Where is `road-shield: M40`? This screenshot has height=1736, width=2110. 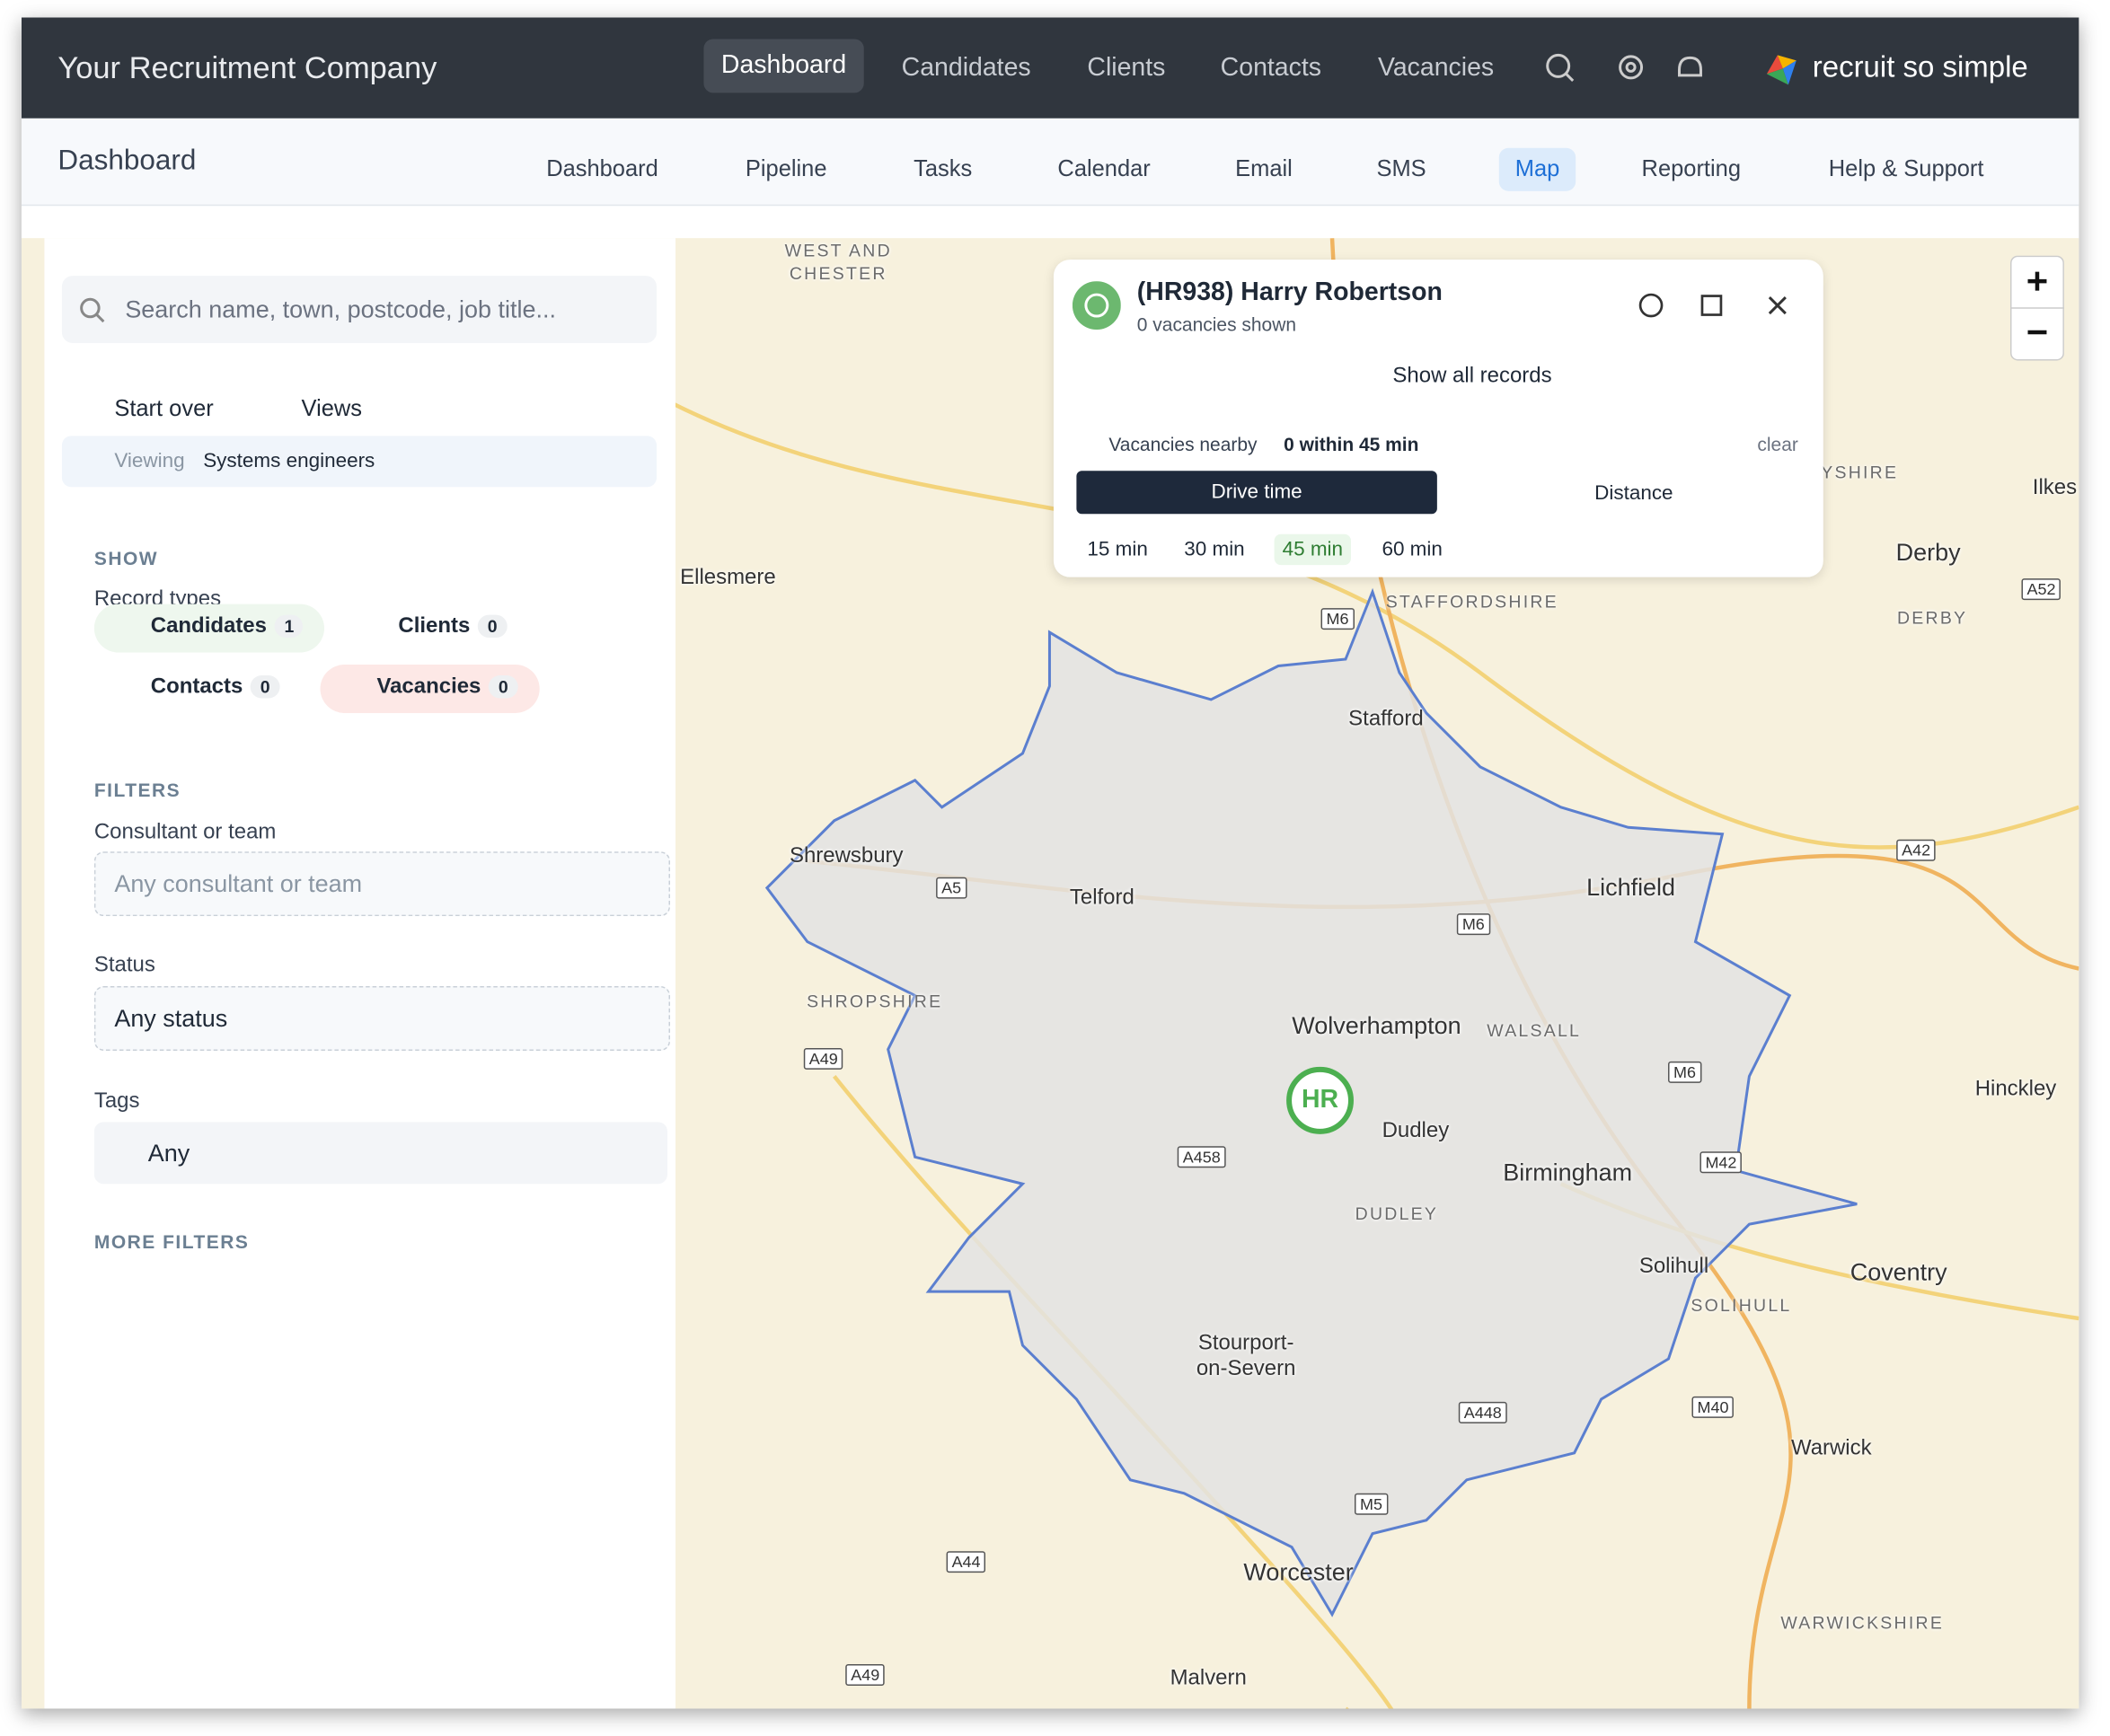 road-shield: M40 is located at coordinates (1713, 1407).